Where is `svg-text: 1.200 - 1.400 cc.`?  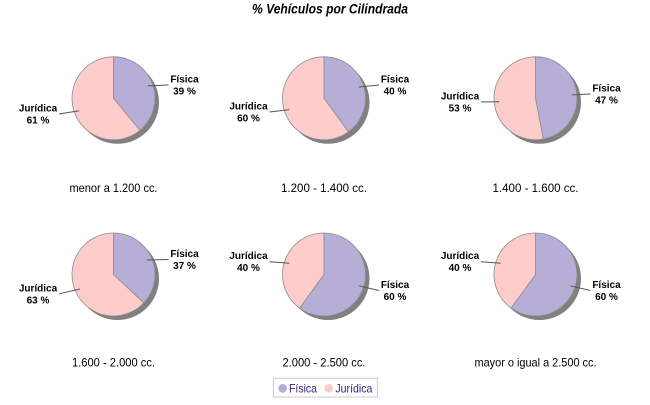
svg-text: 1.200 - 1.400 cc. is located at coordinates (324, 188).